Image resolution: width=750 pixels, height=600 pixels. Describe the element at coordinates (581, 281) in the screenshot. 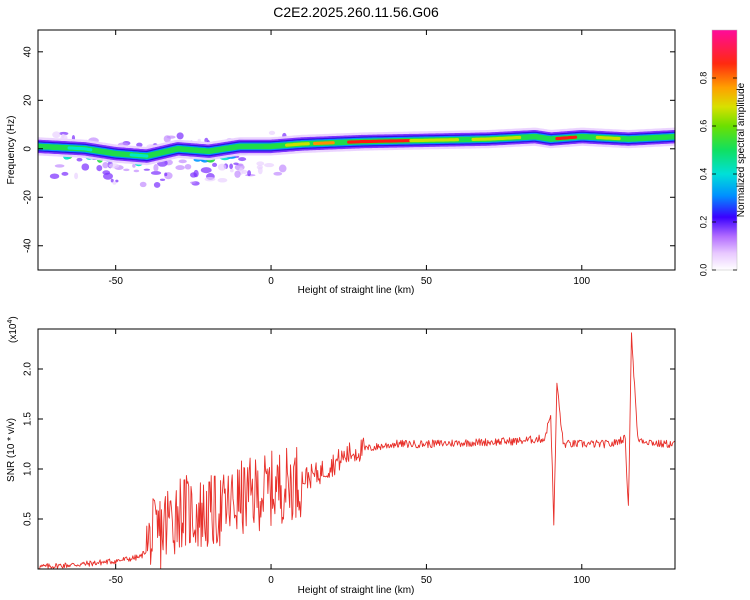

I see `spectrogram-x-tick-label: 100` at that location.